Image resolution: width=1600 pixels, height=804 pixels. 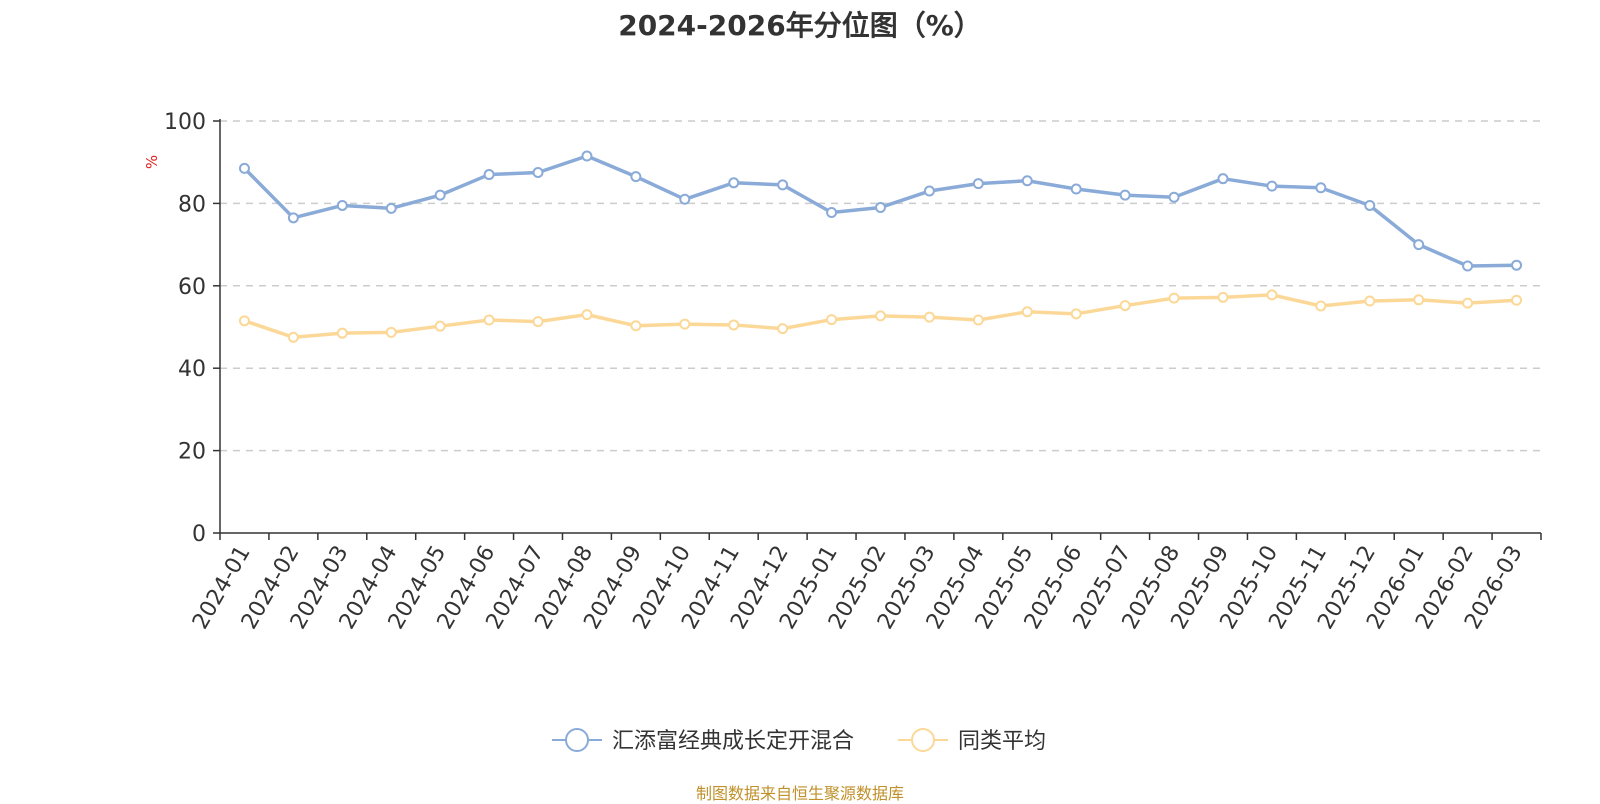 I want to click on legend: 汇添富经典成长定开混合 同类平均, so click(x=799, y=741).